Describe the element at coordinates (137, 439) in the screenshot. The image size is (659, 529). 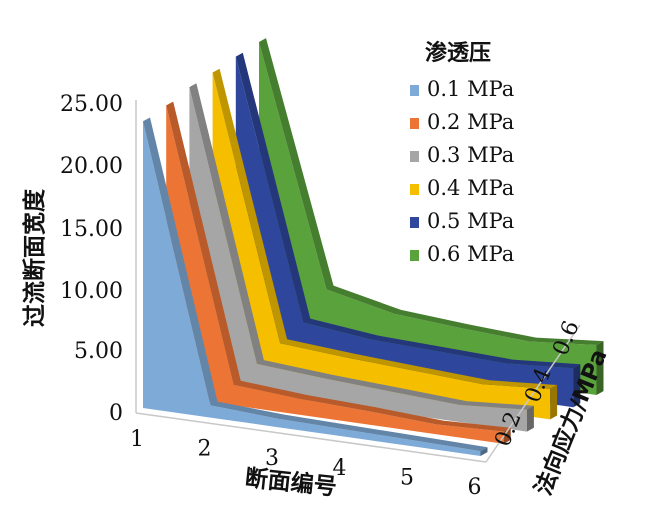
I see `x-tick-label: 1` at that location.